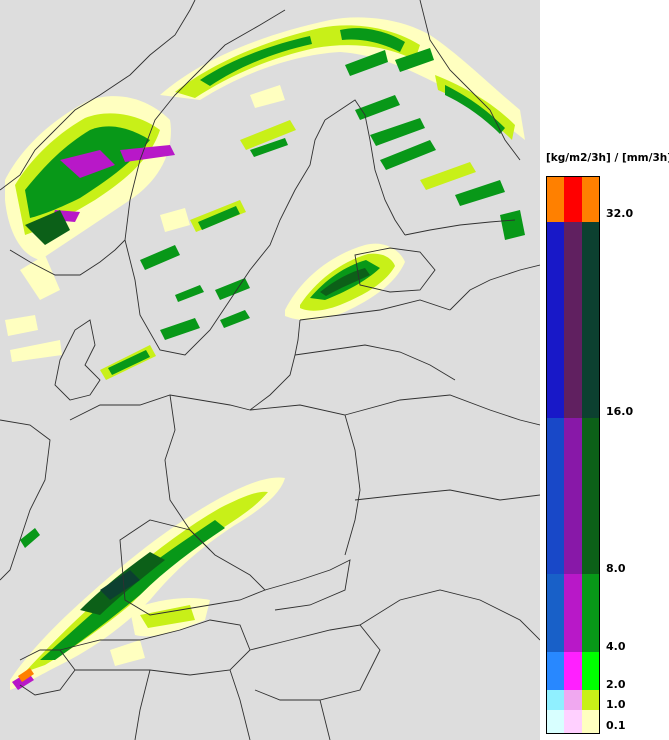  What do you see at coordinates (573, 613) in the screenshot?
I see `legend-band-4-8-col2` at bounding box center [573, 613].